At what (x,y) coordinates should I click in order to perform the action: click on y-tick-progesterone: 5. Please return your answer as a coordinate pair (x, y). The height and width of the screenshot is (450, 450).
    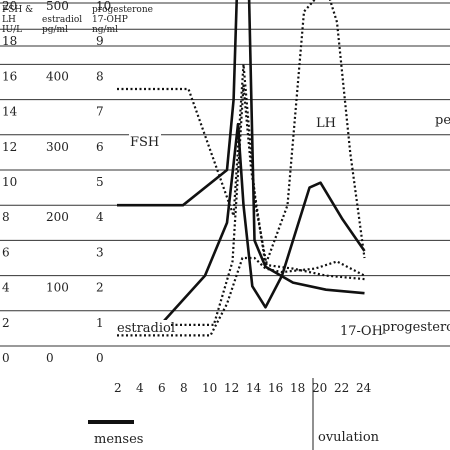
    Looking at the image, I should click on (100, 182).